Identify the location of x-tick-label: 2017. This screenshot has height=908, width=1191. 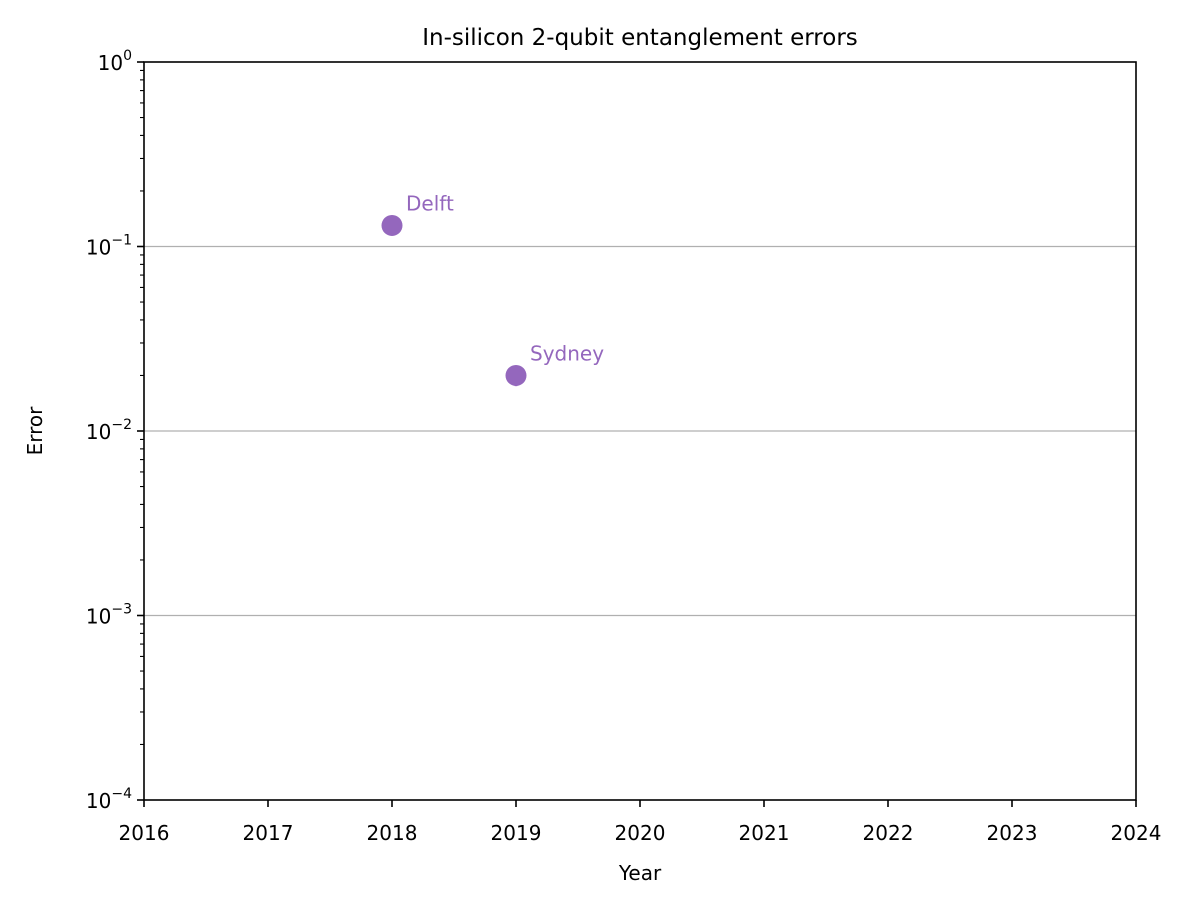
(268, 833).